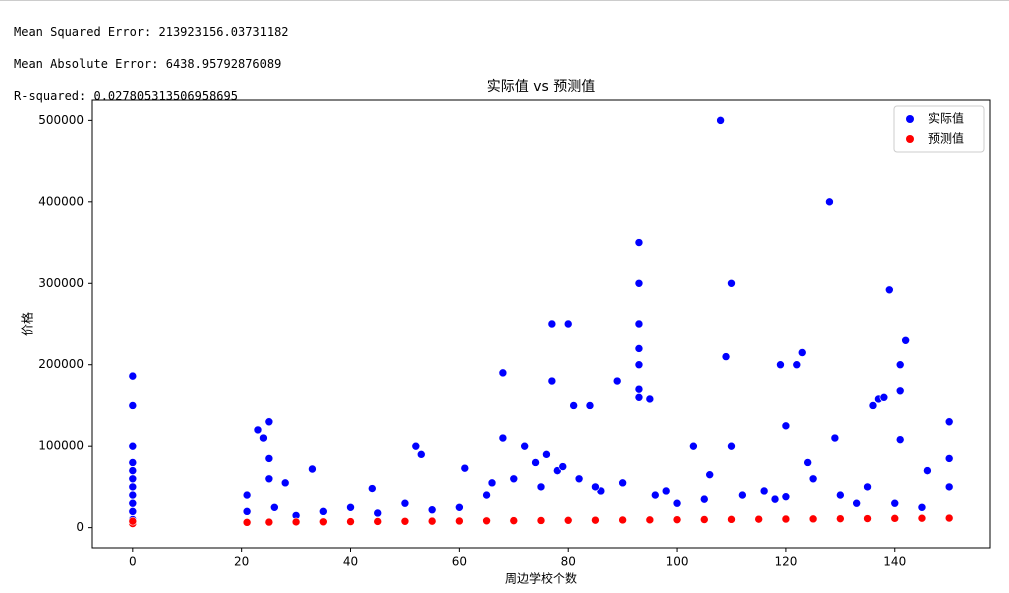 The image size is (1009, 593). I want to click on x-tick-label: 60, so click(459, 562).